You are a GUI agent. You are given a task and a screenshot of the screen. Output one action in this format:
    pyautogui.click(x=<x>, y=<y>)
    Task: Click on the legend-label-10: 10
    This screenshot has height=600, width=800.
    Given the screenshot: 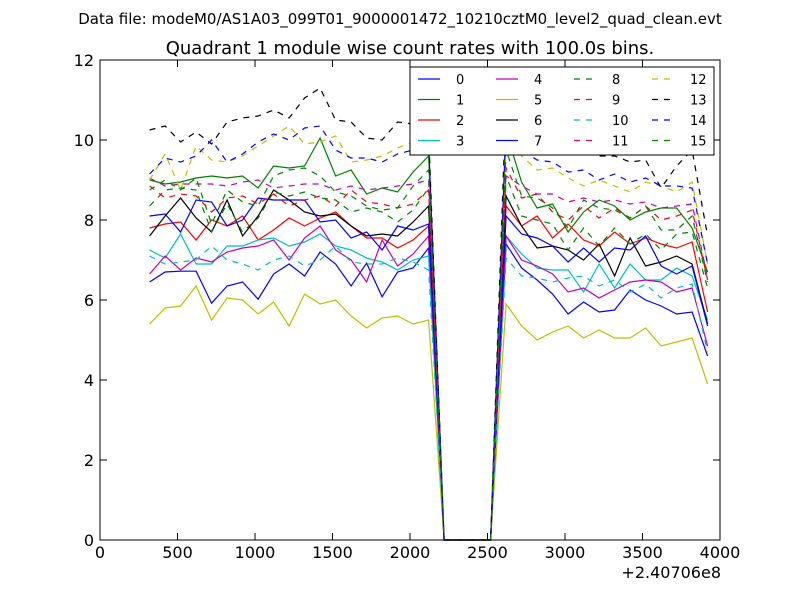 What is the action you would take?
    pyautogui.click(x=620, y=121)
    